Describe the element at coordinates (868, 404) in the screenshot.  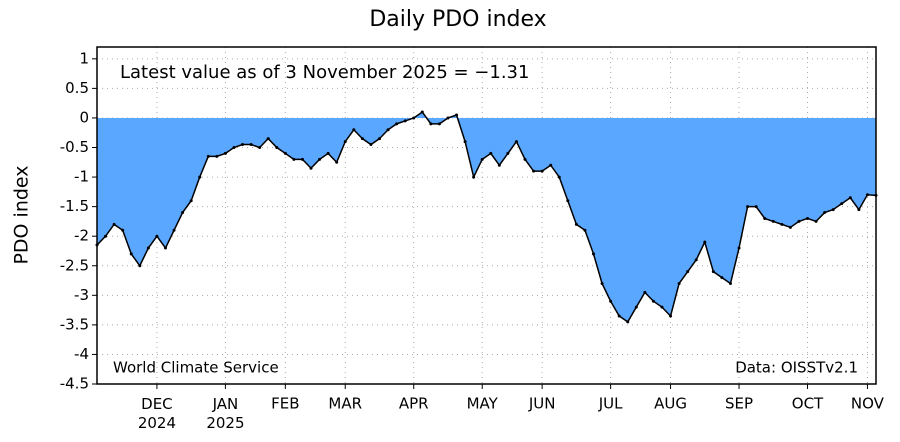
I see `x-tick-label: NOV` at that location.